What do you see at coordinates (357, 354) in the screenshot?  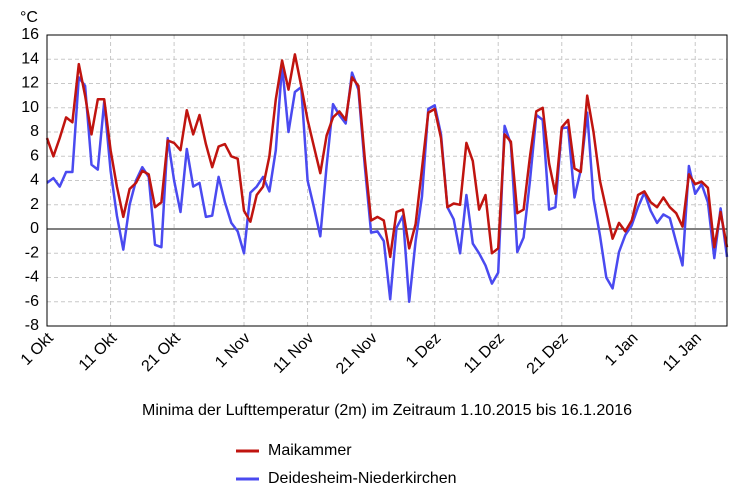 I see `x-tick-label: 21 Nov` at bounding box center [357, 354].